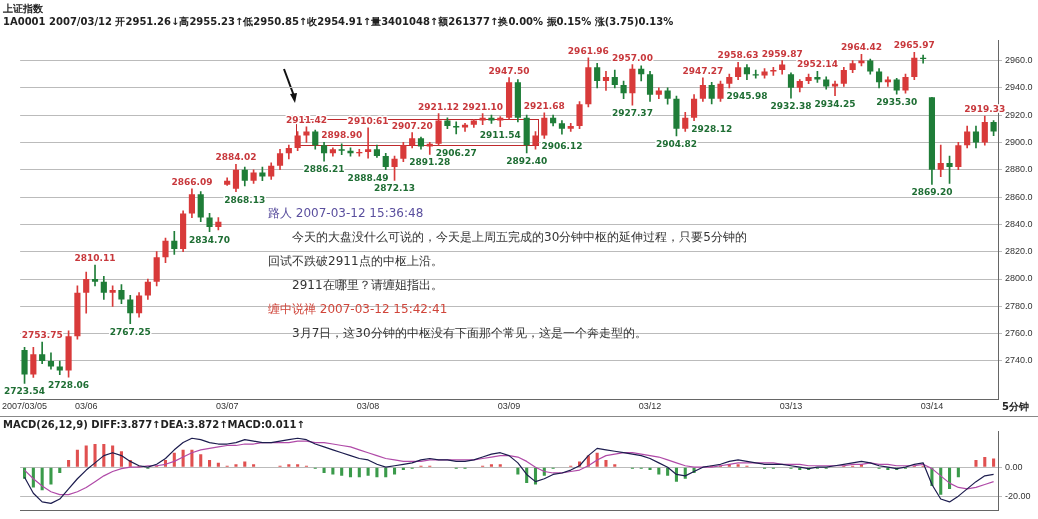  I want to click on annotation: 缠中说禅 2007-03-12 15:42:41, so click(358, 309).